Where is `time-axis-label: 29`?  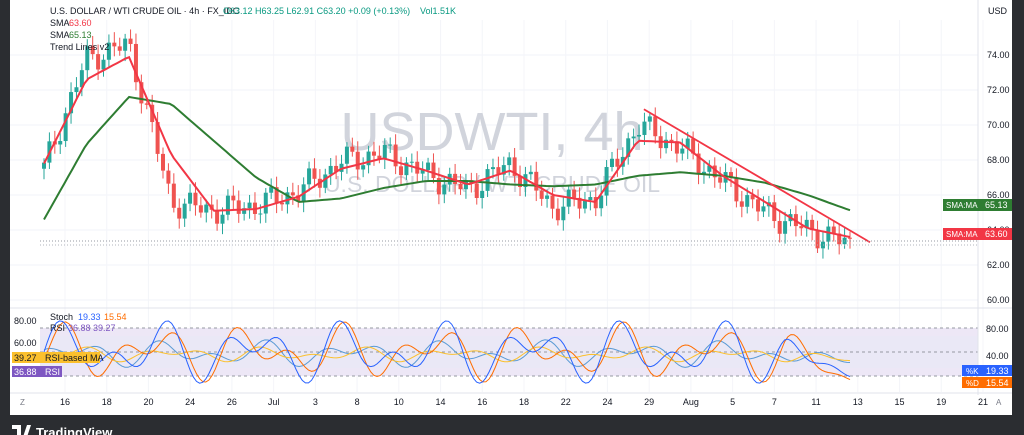 time-axis-label: 29 is located at coordinates (649, 402).